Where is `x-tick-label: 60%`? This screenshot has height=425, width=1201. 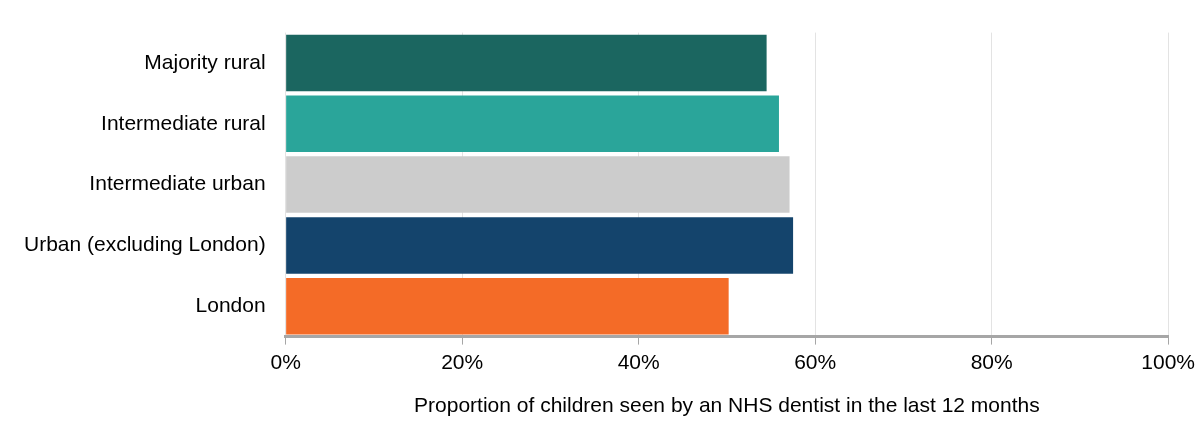 x-tick-label: 60% is located at coordinates (815, 361).